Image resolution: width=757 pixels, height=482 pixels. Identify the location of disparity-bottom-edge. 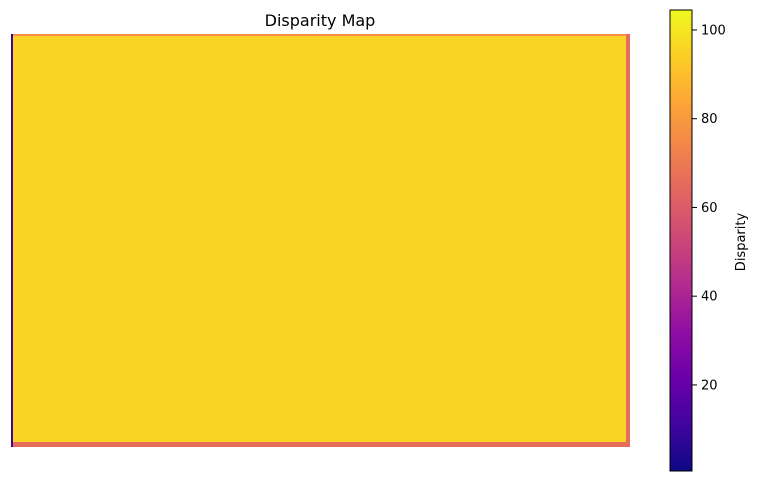
(320, 444).